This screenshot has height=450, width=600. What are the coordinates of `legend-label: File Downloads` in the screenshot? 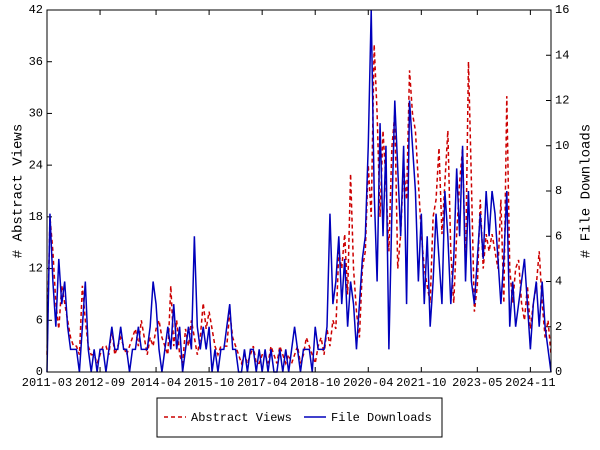 It's located at (381, 418).